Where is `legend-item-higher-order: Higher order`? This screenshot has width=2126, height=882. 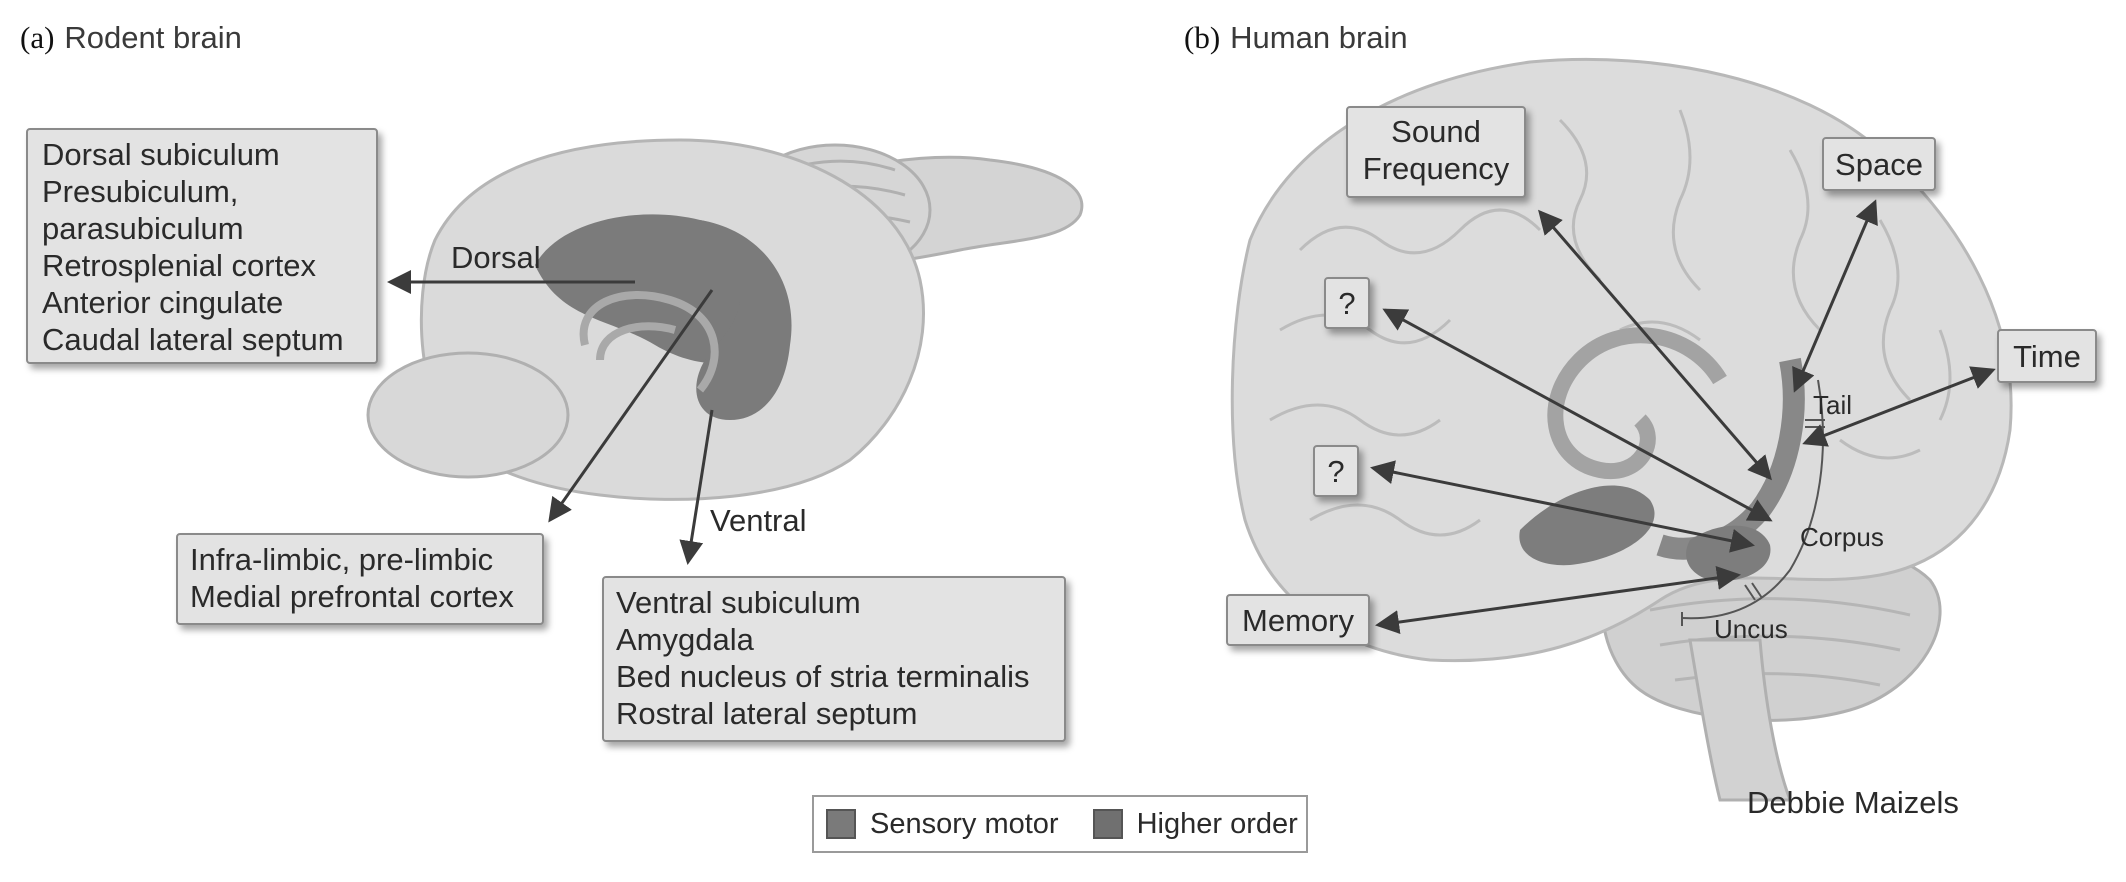
legend-item-higher-order: Higher order is located at coordinates (1195, 824).